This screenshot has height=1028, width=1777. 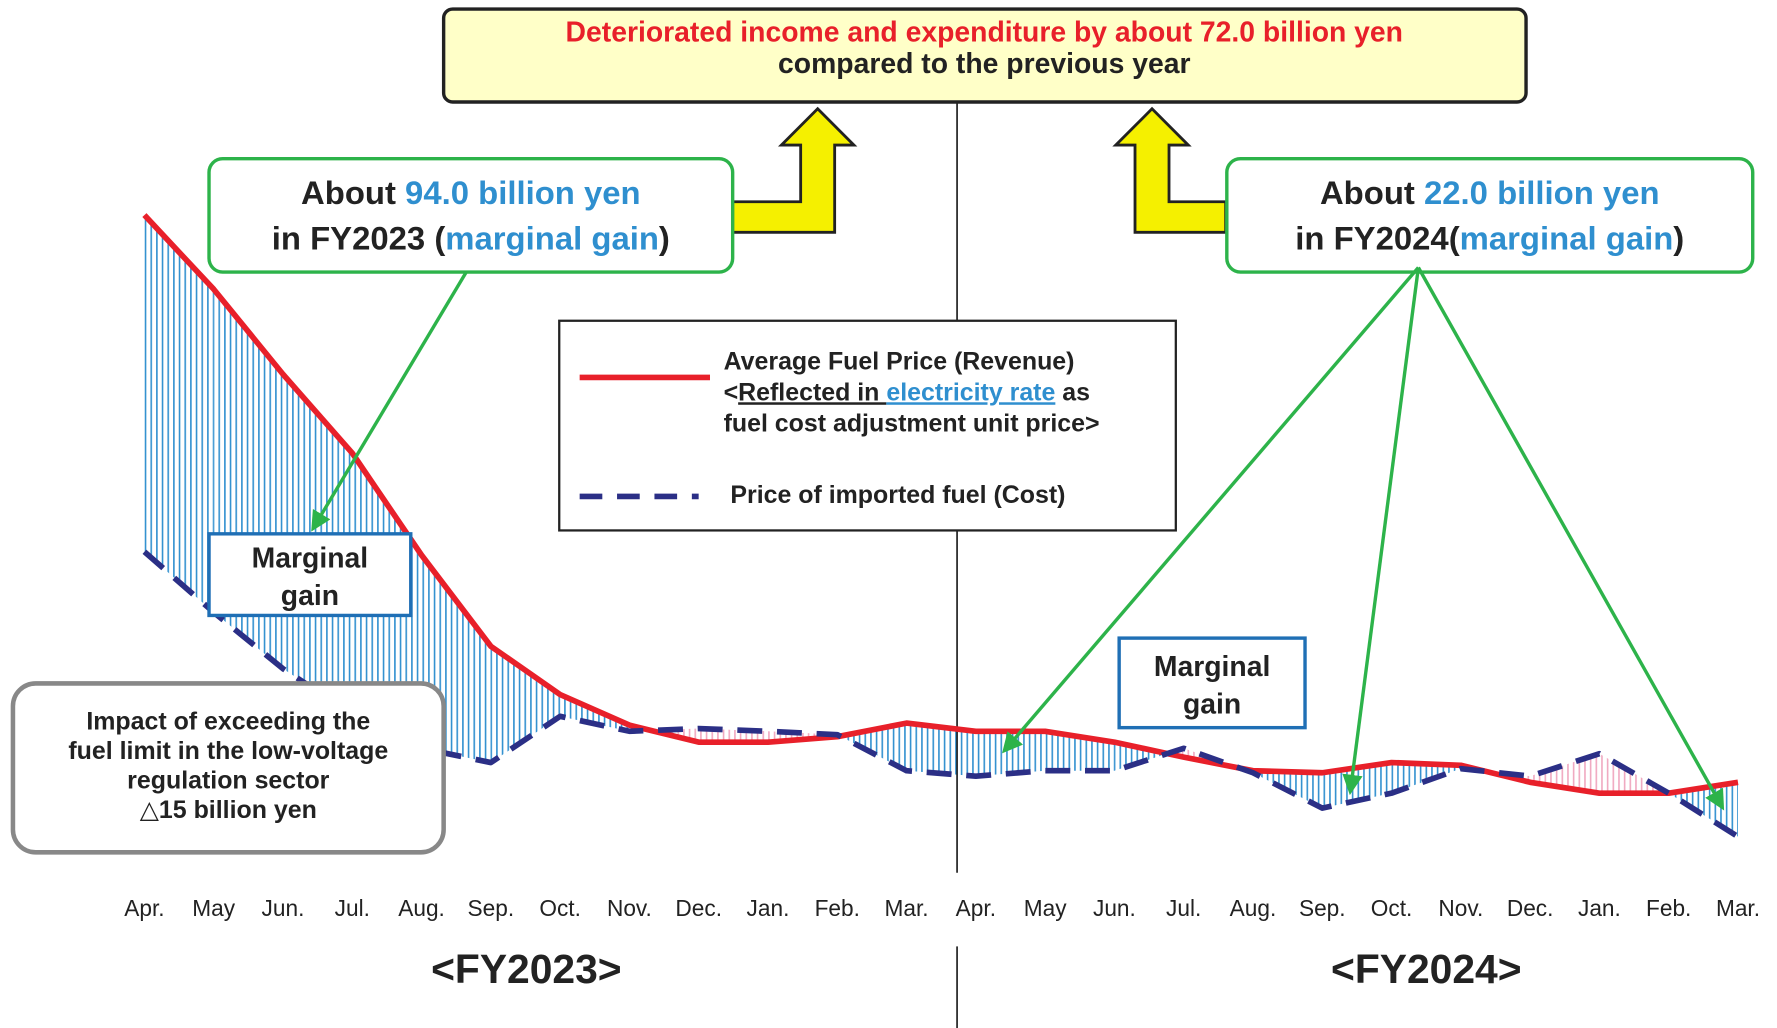 I want to click on label-part: in FY2024(, so click(x=1377, y=237).